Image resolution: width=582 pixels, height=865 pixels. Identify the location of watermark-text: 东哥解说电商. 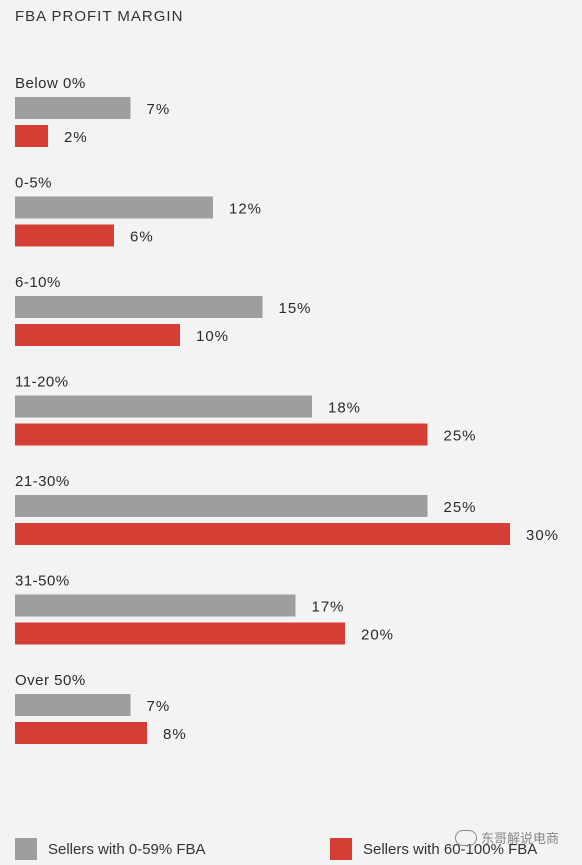
(520, 838).